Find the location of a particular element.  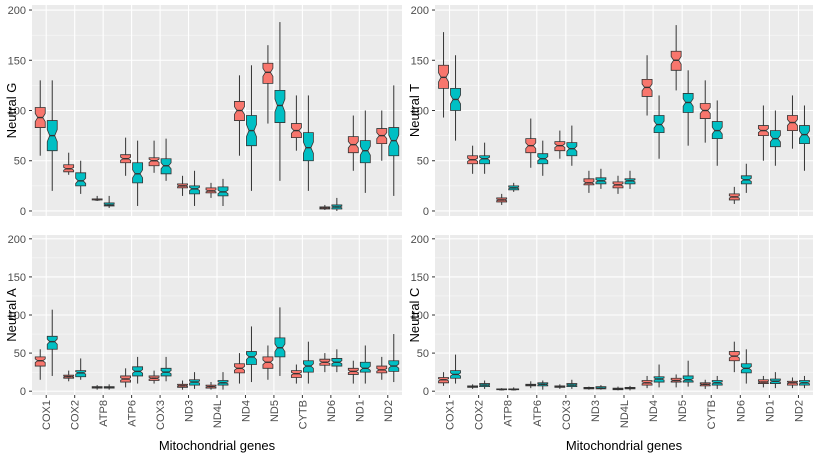

box-1-COX1 is located at coordinates (40, 361).